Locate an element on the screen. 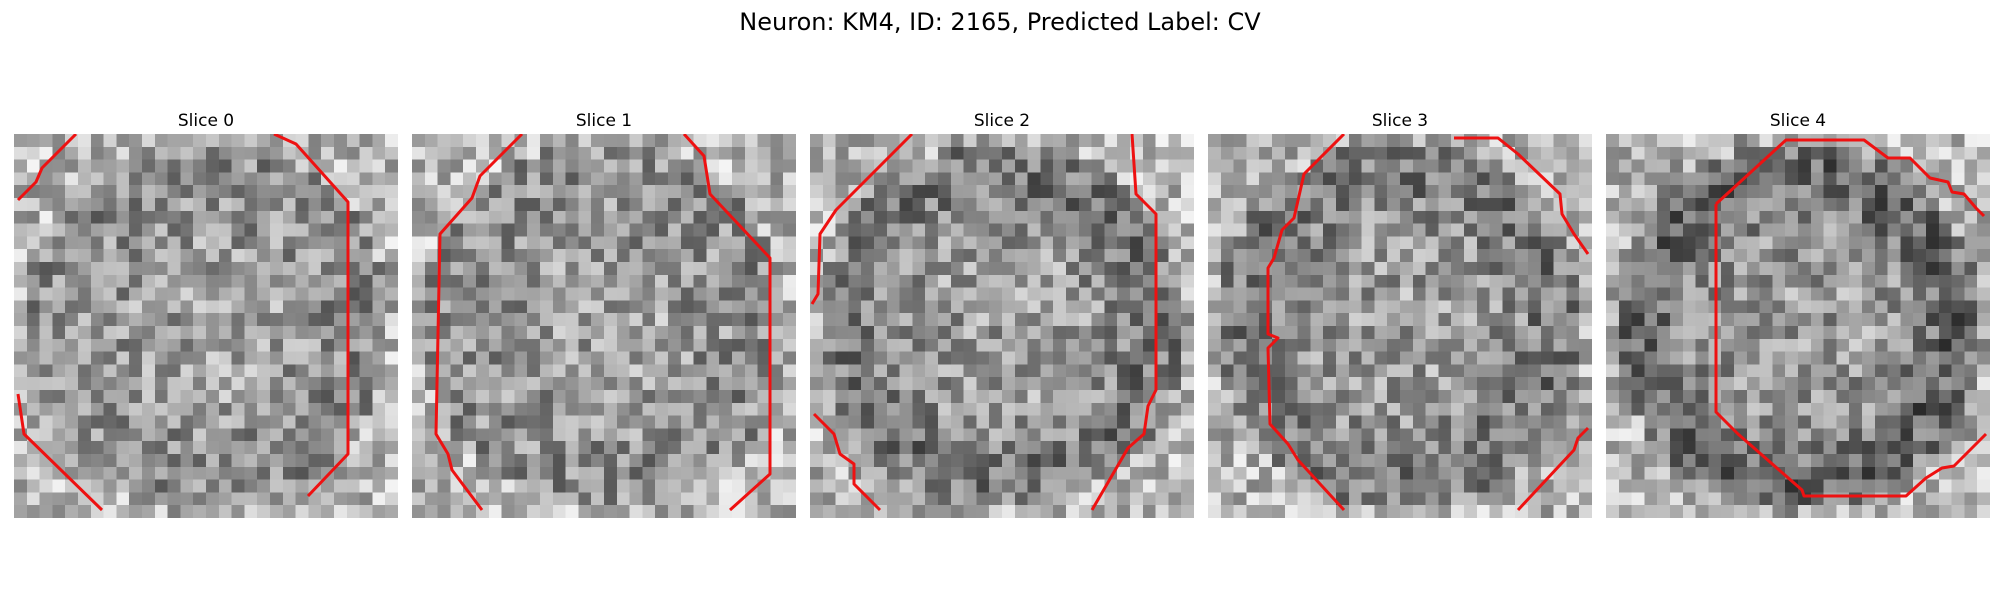 This screenshot has width=2000, height=600. slice-title: Slice 4 is located at coordinates (1798, 121).